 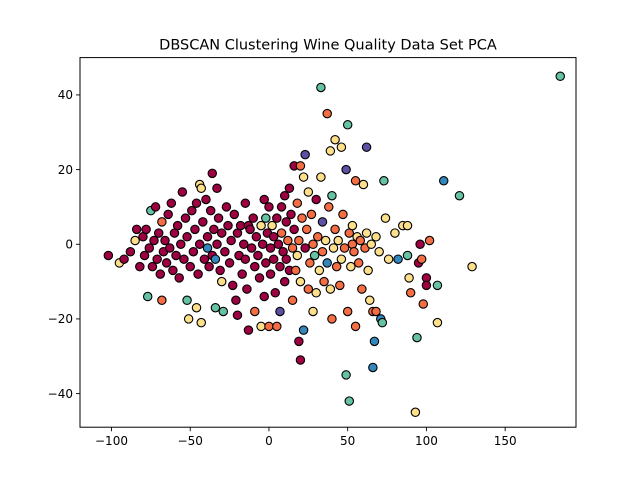 What do you see at coordinates (190, 441) in the screenshot?
I see `x-tick-label: −50` at bounding box center [190, 441].